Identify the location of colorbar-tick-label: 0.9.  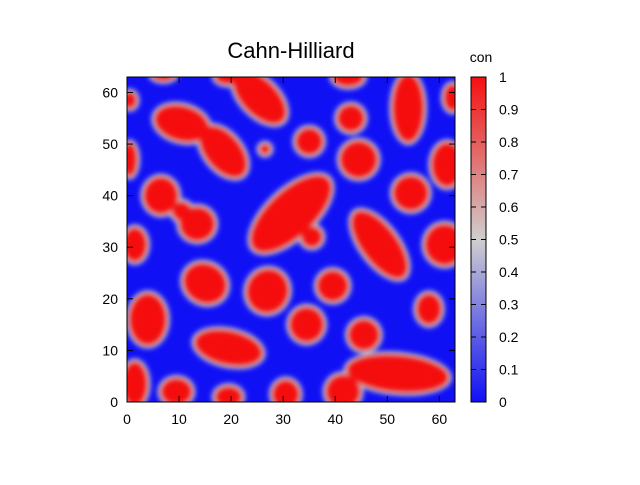
(509, 110).